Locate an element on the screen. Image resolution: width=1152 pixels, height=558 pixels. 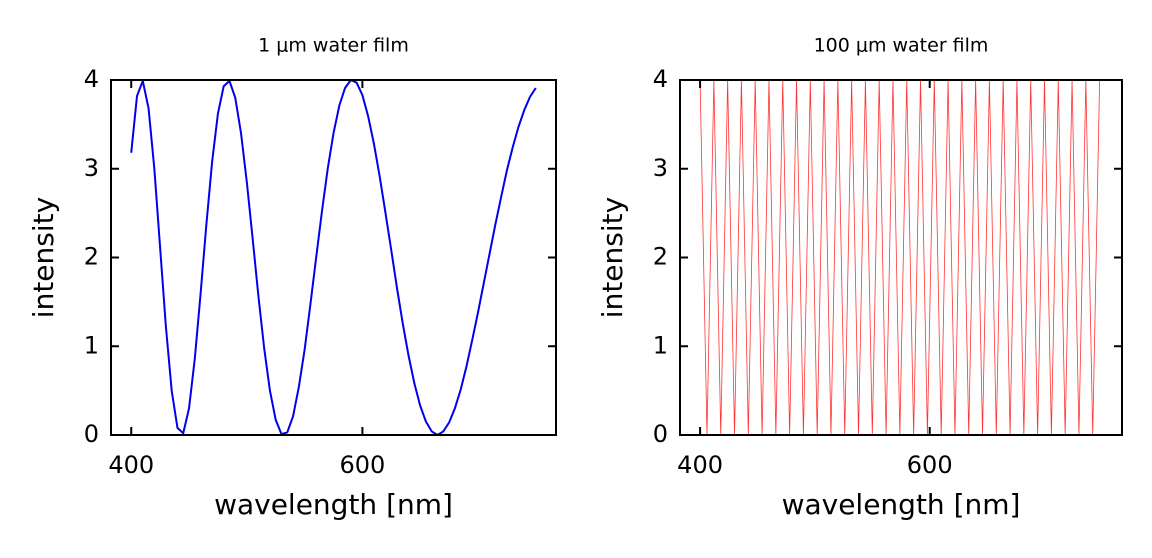
subplot-title: 1 μm water film is located at coordinates (333, 46).